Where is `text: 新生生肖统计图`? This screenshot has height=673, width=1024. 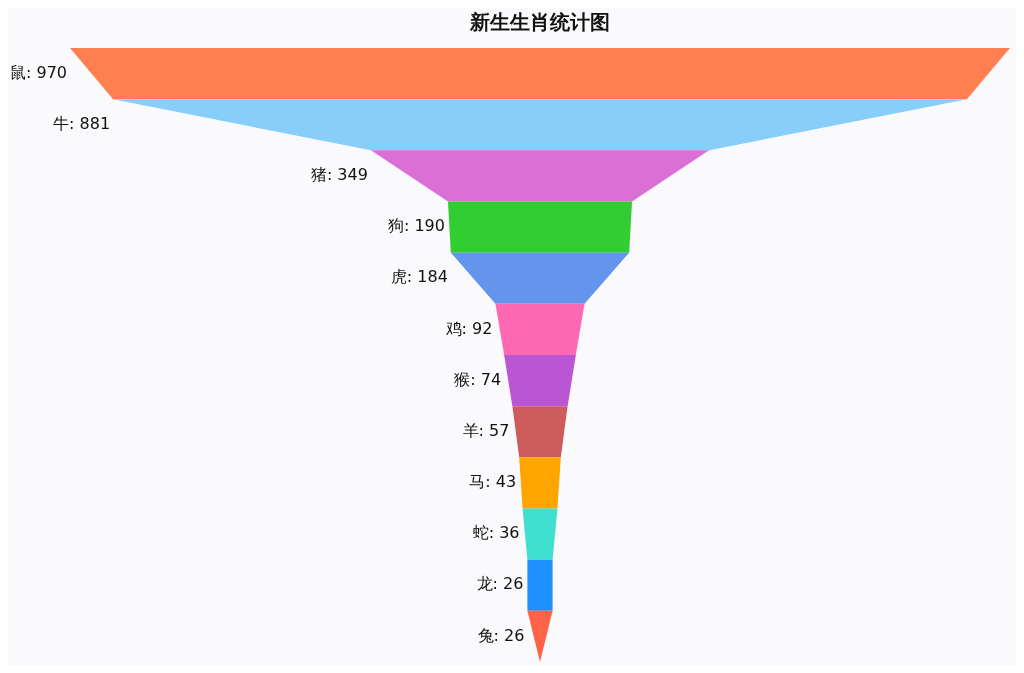
text: 新生生肖统计图 is located at coordinates (539, 22).